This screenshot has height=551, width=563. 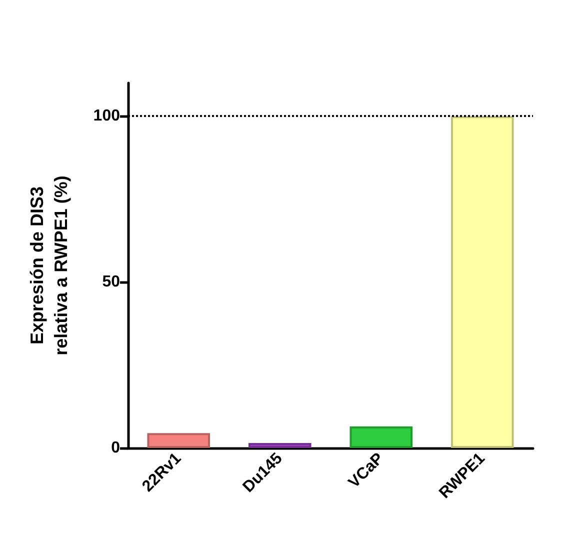 What do you see at coordinates (115, 448) in the screenshot?
I see `y-tick-label: 0` at bounding box center [115, 448].